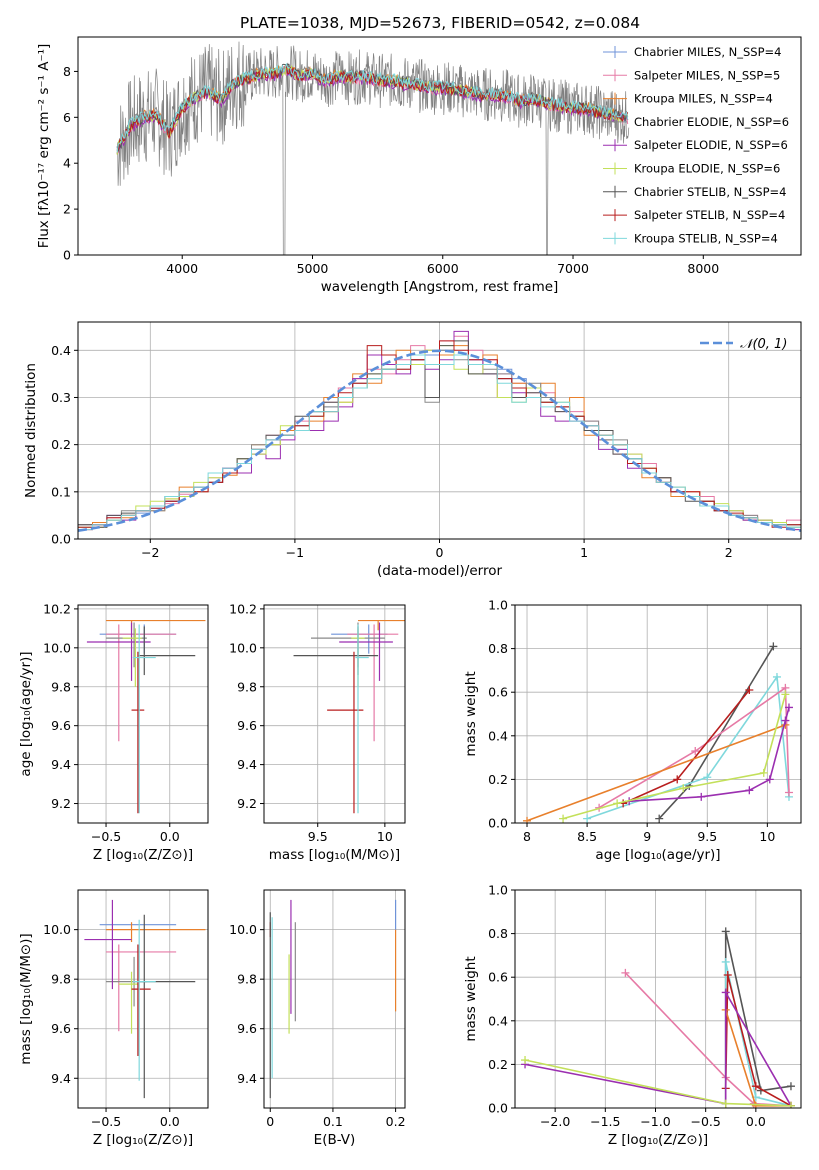 The image size is (819, 1170). Describe the element at coordinates (709, 215) in the screenshot. I see `legend-label: Salpeter STELIB, N_SSP=4` at that location.